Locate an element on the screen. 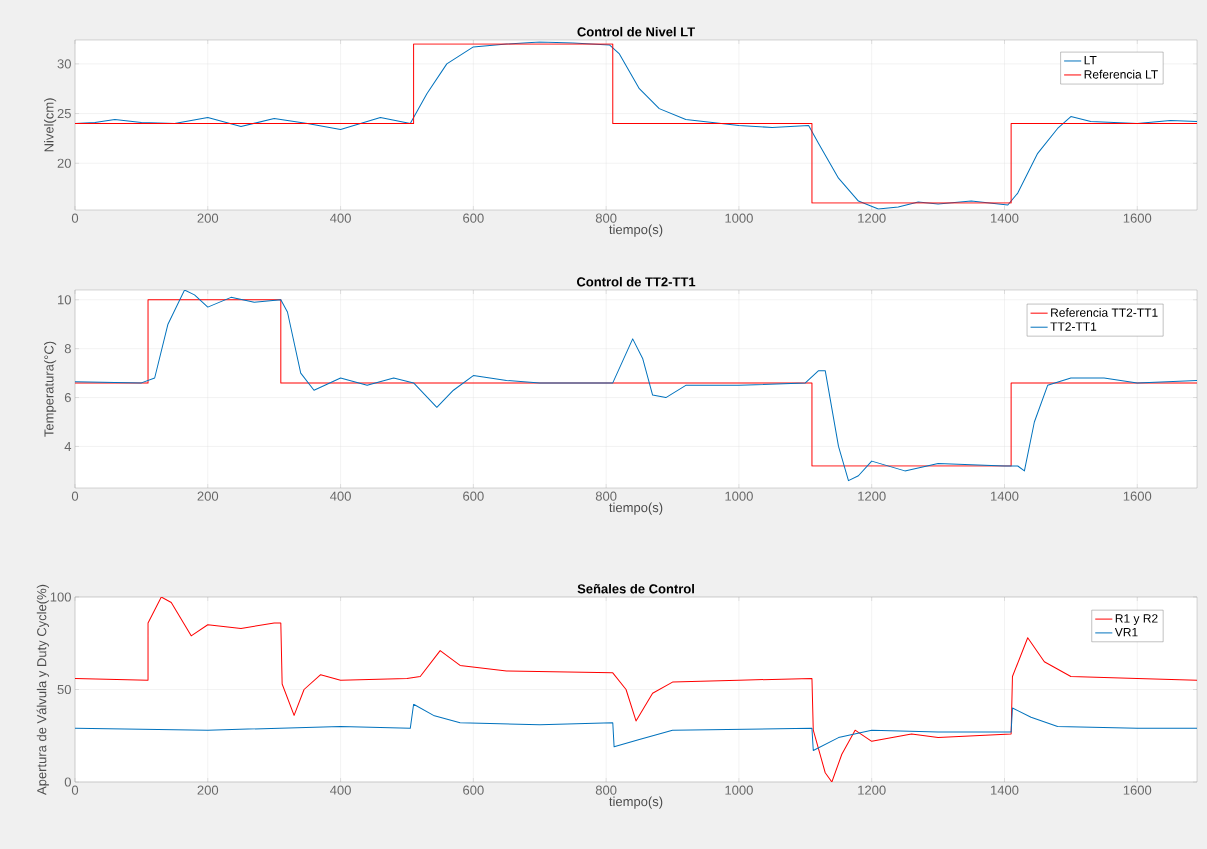 This screenshot has width=1207, height=849. y-tick-label: 20 is located at coordinates (64, 163).